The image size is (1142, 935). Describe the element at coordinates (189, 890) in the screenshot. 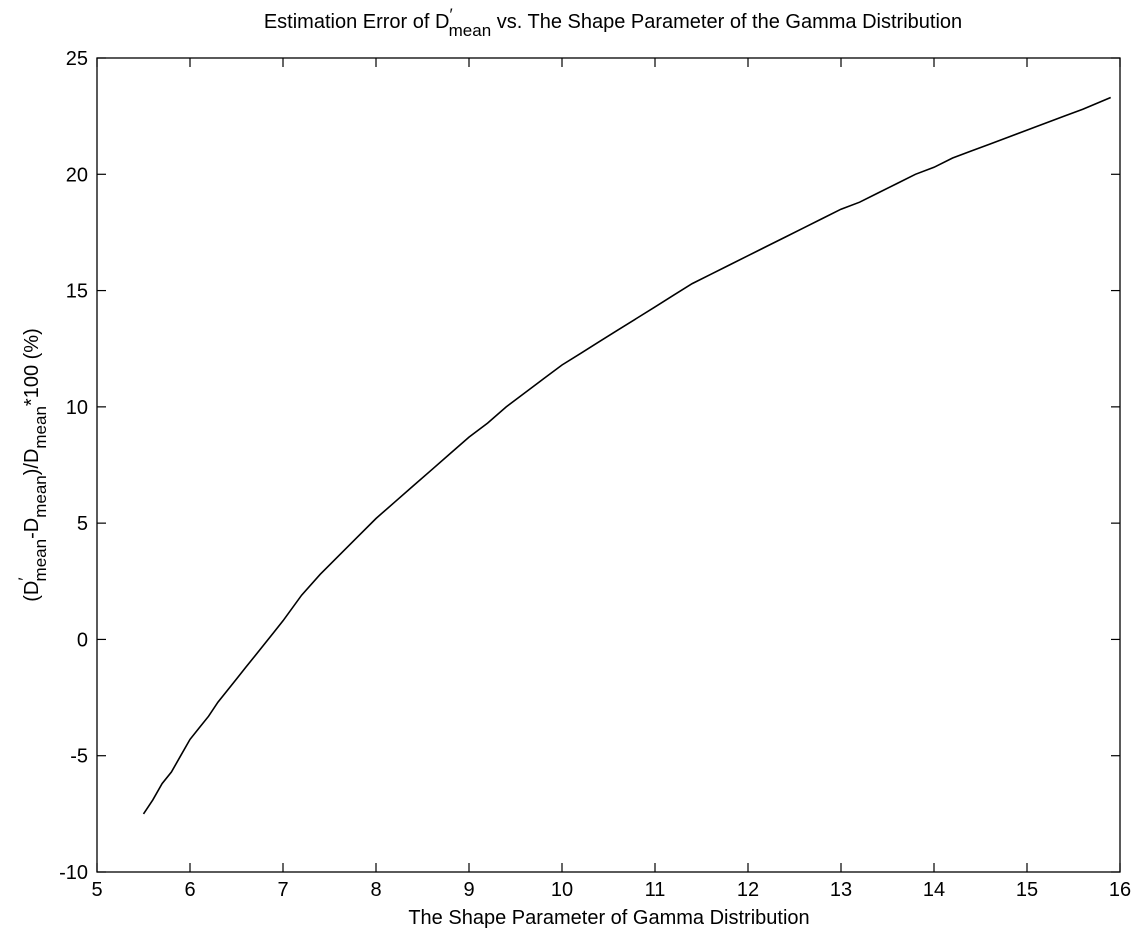

I see `x-tick-label: 6` at that location.